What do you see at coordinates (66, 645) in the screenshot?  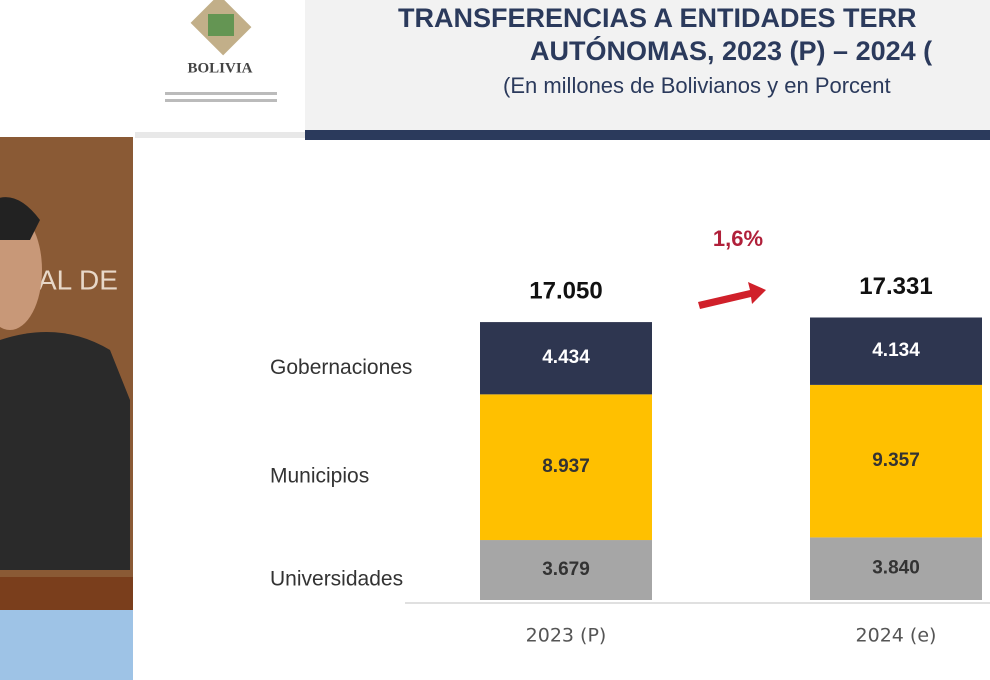 I see `photo-floor` at bounding box center [66, 645].